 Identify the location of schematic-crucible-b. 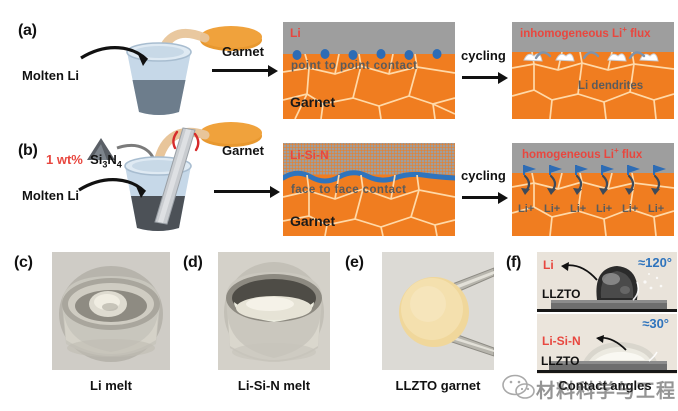
(170, 176).